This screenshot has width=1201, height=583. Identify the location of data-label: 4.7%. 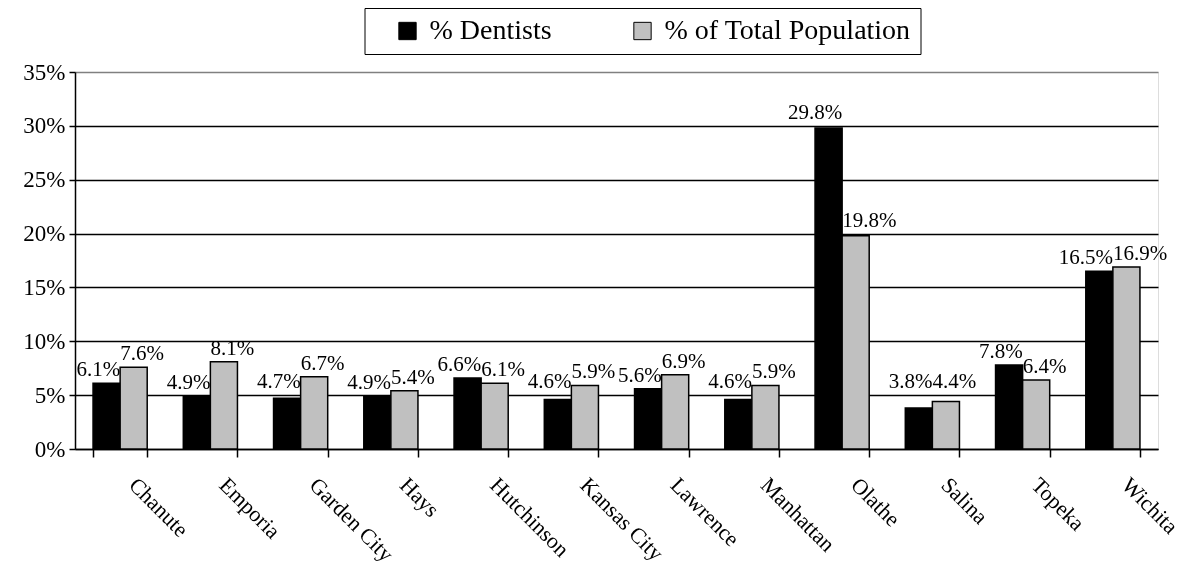
(278, 381).